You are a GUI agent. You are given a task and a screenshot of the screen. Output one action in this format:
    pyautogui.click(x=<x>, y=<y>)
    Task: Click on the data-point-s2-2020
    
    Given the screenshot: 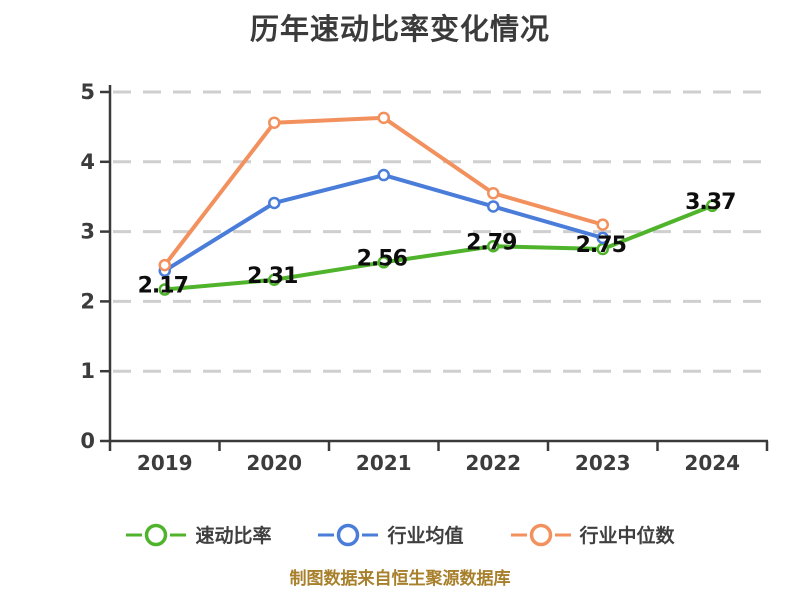 What is the action you would take?
    pyautogui.click(x=274, y=122)
    